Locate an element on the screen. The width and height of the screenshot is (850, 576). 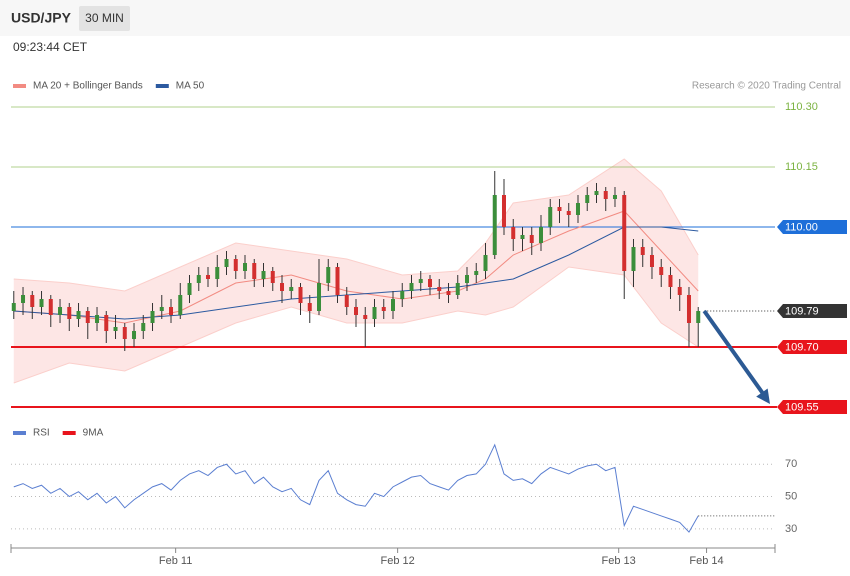
timeframe-badge is located at coordinates (104, 18).